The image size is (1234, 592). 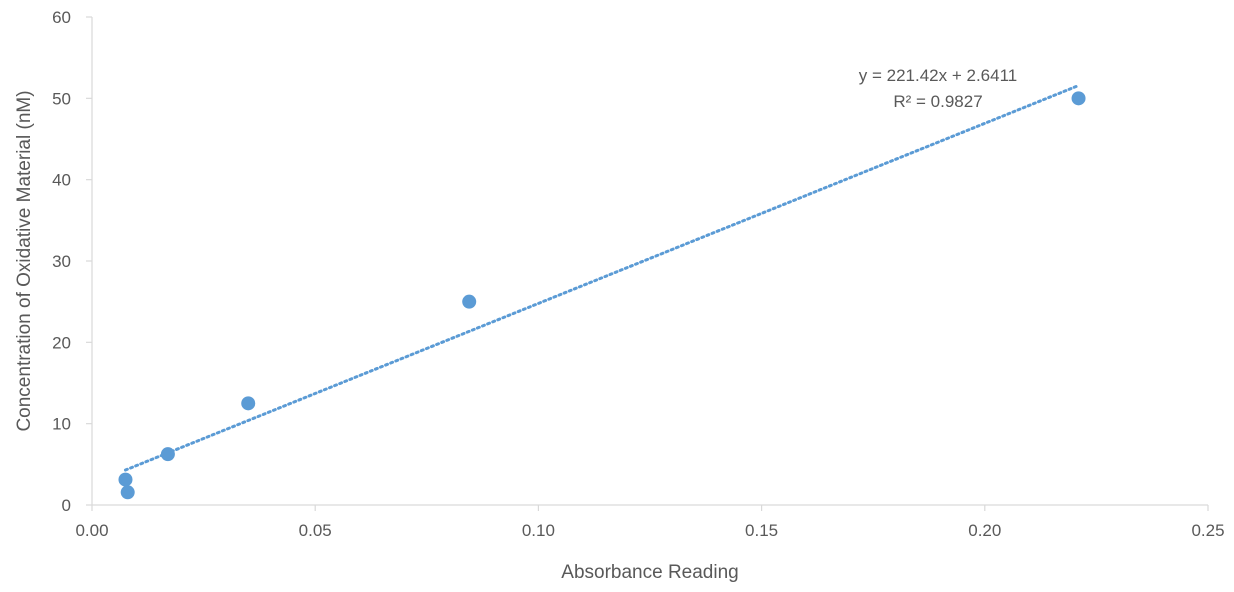 What do you see at coordinates (61, 180) in the screenshot?
I see `y-tick-label: 40` at bounding box center [61, 180].